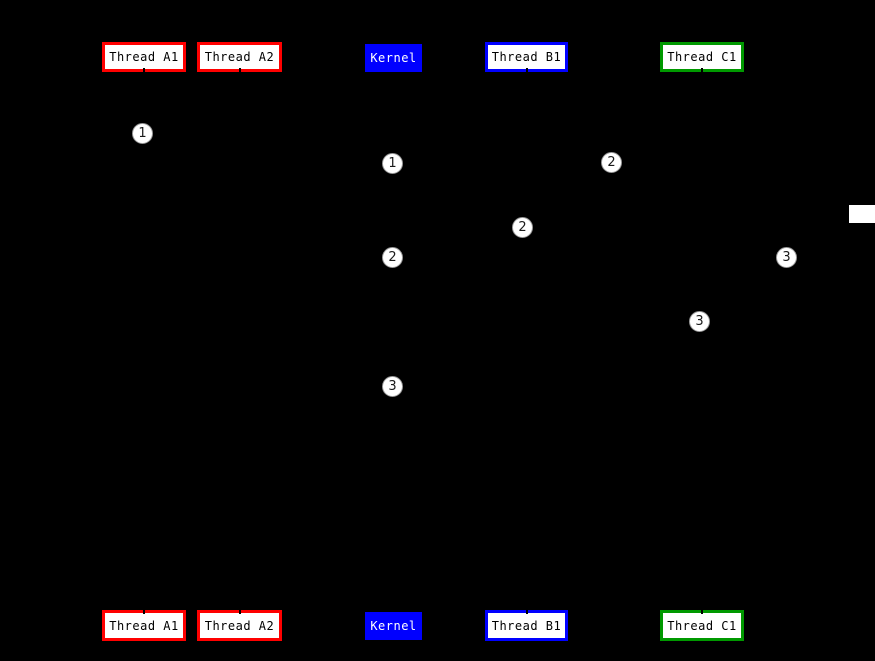 The image size is (875, 661). Describe the element at coordinates (862, 214) in the screenshot. I see `clipped-note-box` at that location.